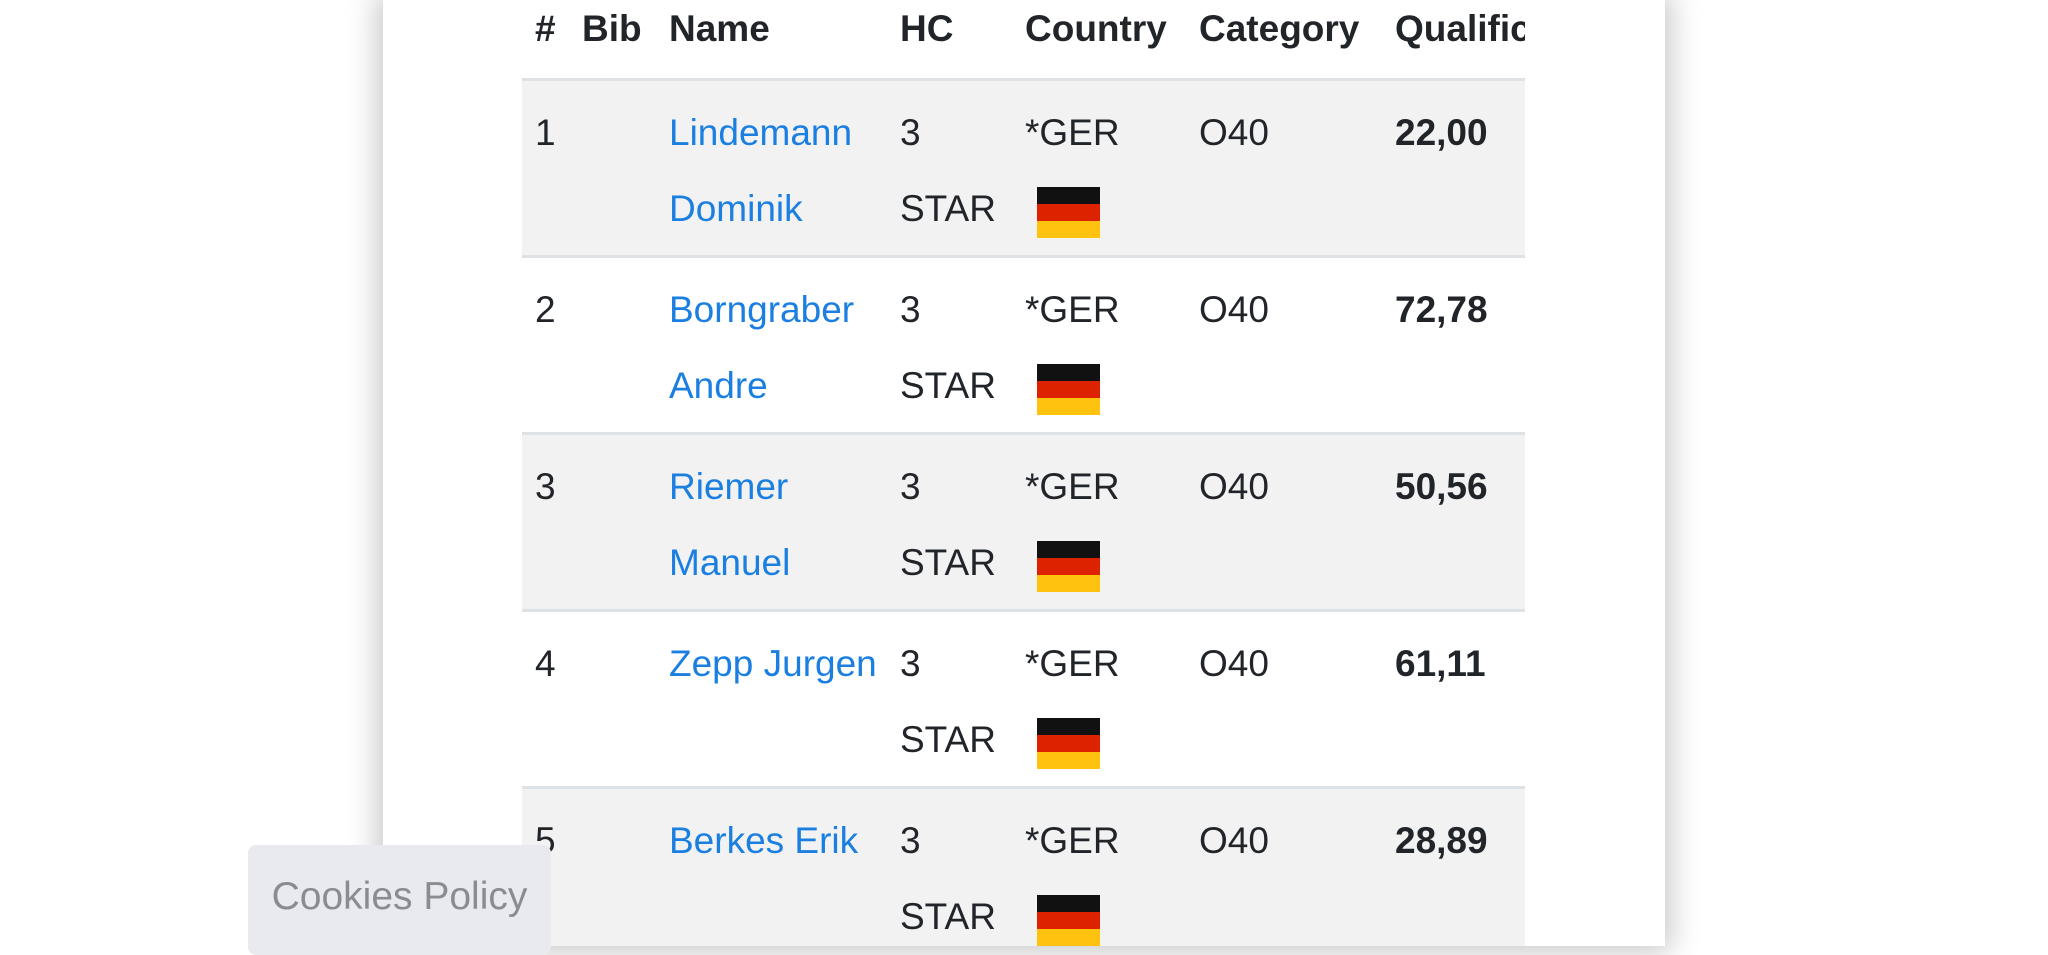 The image size is (2048, 955). What do you see at coordinates (545, 663) in the screenshot?
I see `rank: 4` at bounding box center [545, 663].